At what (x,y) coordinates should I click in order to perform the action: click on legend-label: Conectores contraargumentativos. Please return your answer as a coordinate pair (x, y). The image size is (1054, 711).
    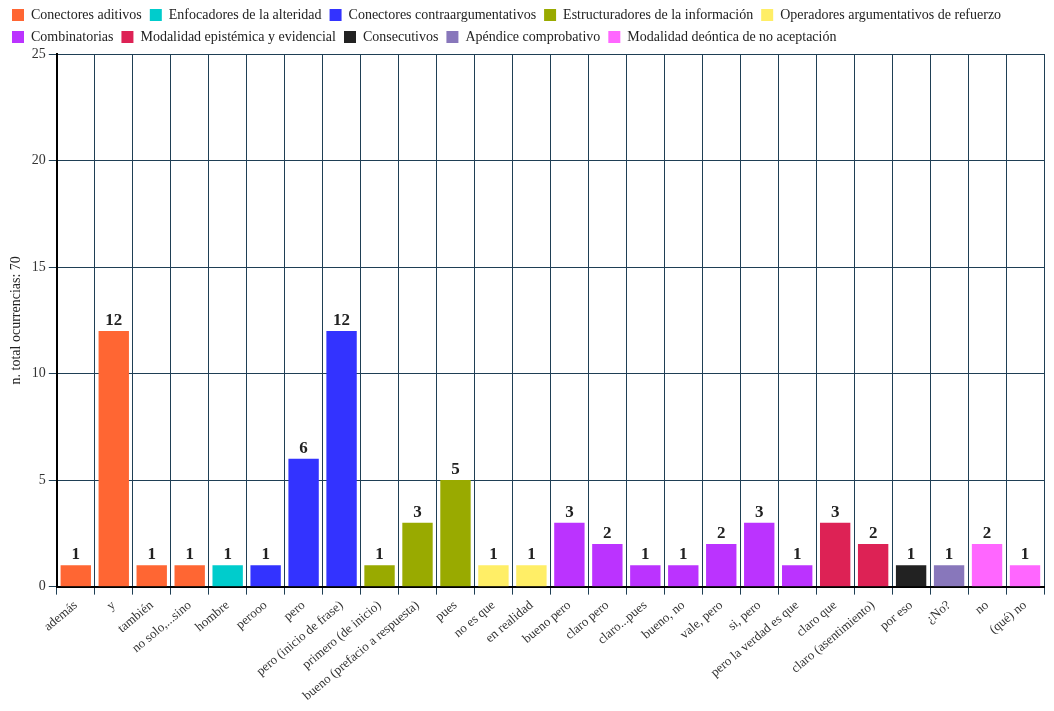
    Looking at the image, I should click on (442, 14).